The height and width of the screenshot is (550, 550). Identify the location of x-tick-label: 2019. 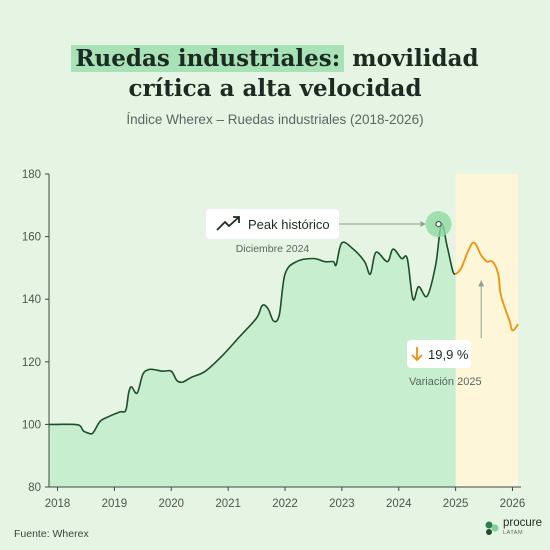
(115, 504).